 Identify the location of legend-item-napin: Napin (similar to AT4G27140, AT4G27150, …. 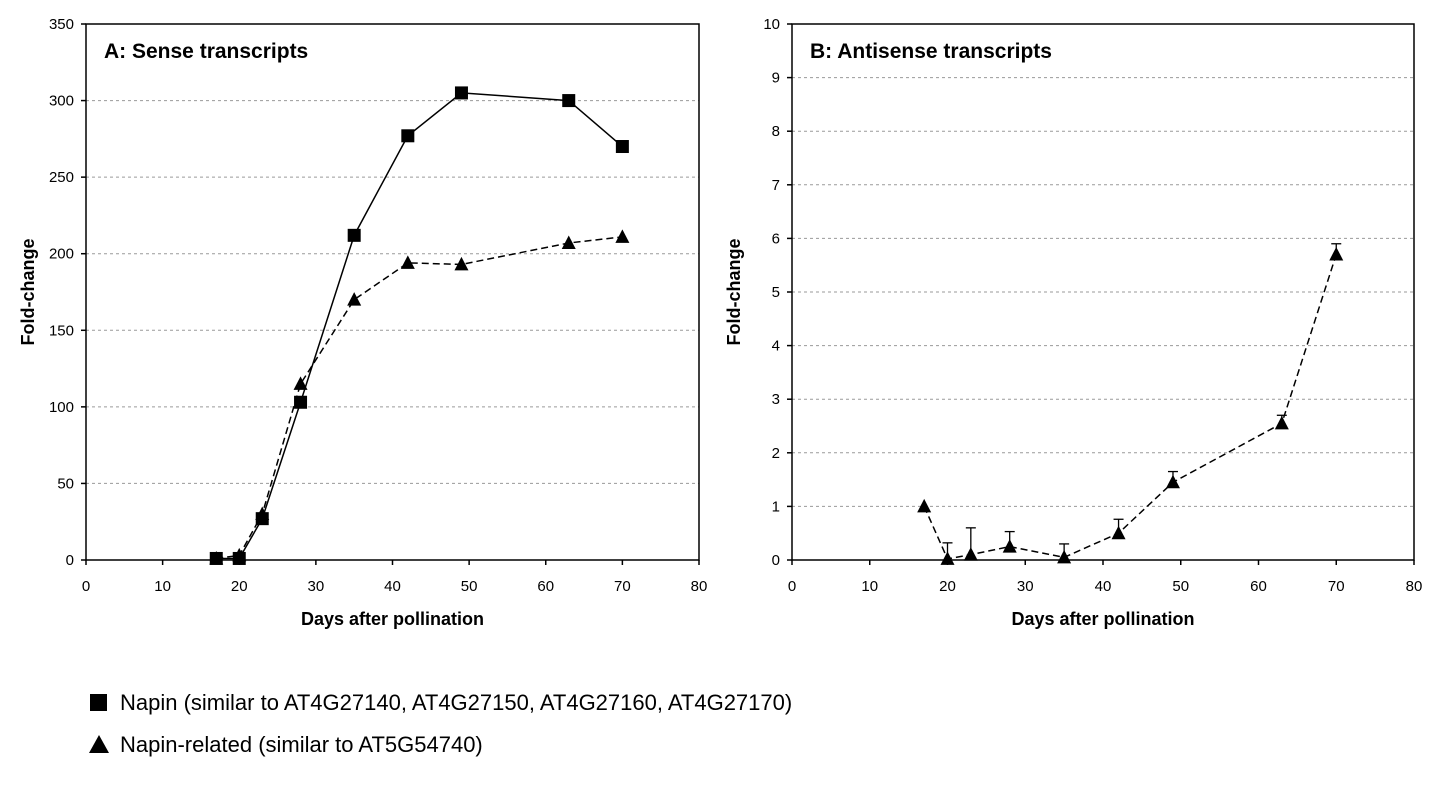
(440, 703).